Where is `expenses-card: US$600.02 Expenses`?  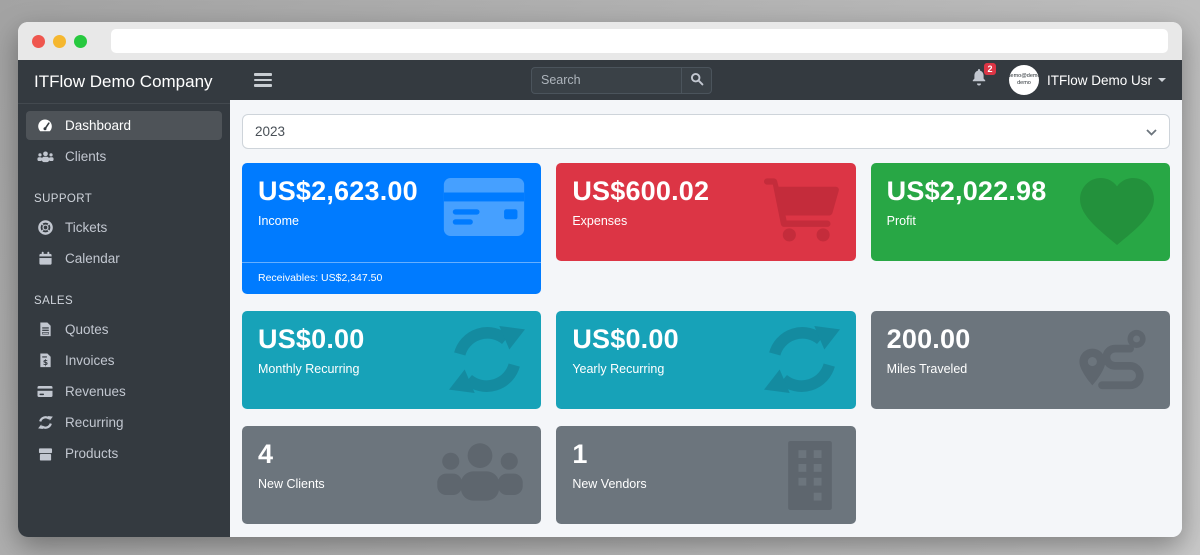
expenses-card: US$600.02 Expenses is located at coordinates (706, 212).